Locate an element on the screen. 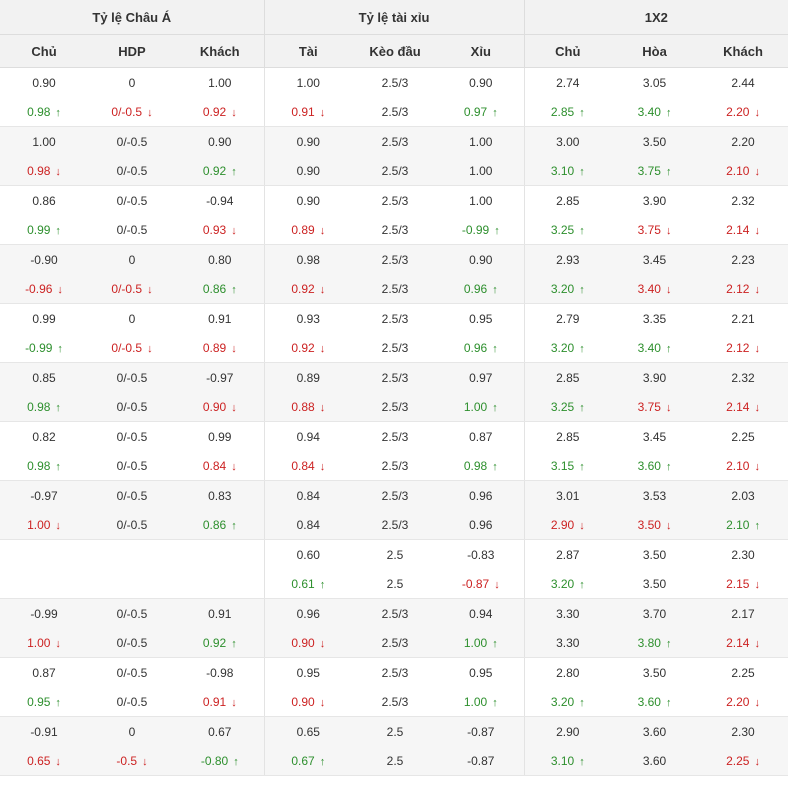  odds-value: 3.45 is located at coordinates (654, 436).